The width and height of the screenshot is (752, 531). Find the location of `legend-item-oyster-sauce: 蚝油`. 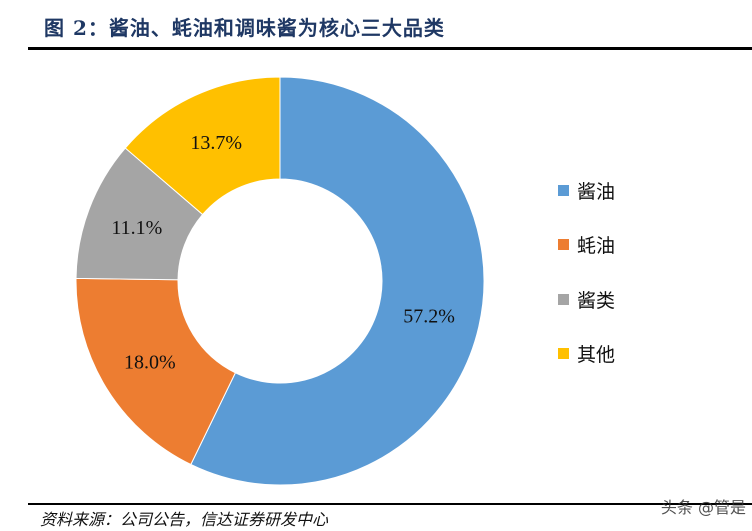

legend-item-oyster-sauce: 蚝油 is located at coordinates (586, 245).